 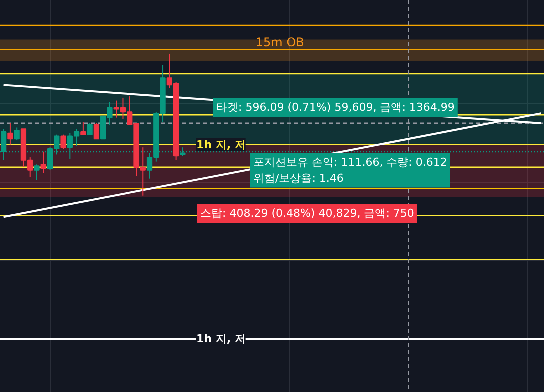 What do you see at coordinates (351, 170) in the screenshot?
I see `annotation: 포지션보유 손익: 111.66, 수량: 0.612 위험/보상율: 1.46` at bounding box center [351, 170].